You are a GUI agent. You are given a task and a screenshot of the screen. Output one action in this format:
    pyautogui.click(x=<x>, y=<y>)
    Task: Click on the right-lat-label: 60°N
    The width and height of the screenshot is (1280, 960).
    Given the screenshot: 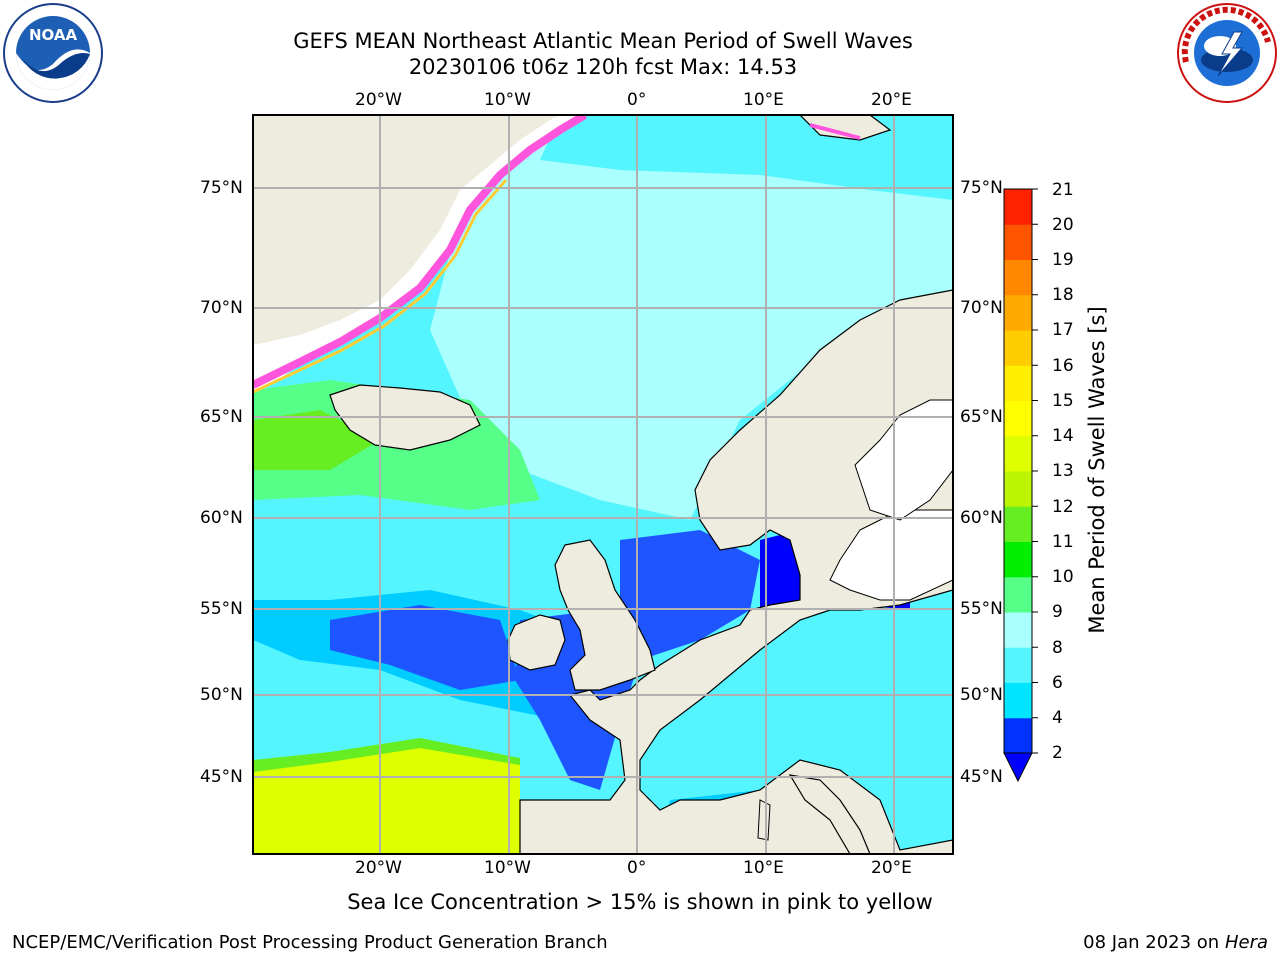 What is the action you would take?
    pyautogui.click(x=981, y=518)
    